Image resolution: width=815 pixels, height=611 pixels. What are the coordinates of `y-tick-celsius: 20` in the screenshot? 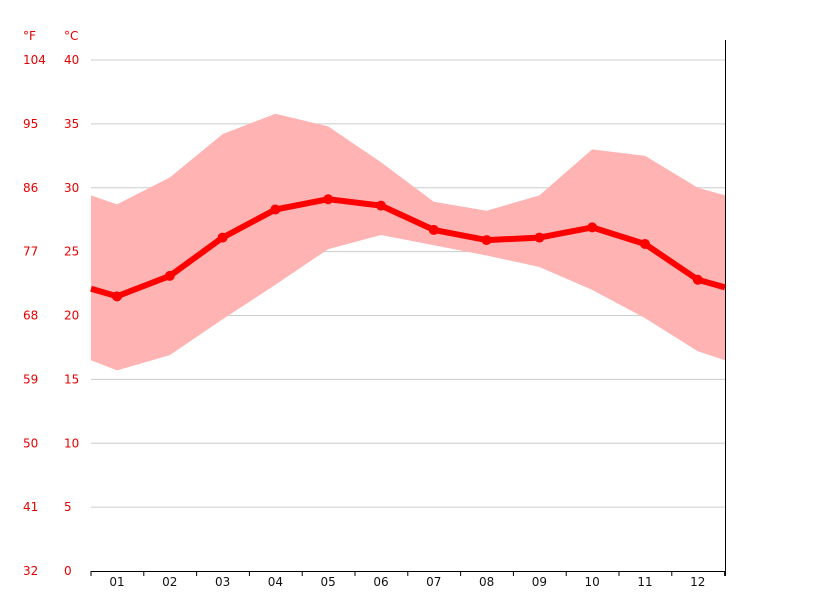 It's located at (71, 316).